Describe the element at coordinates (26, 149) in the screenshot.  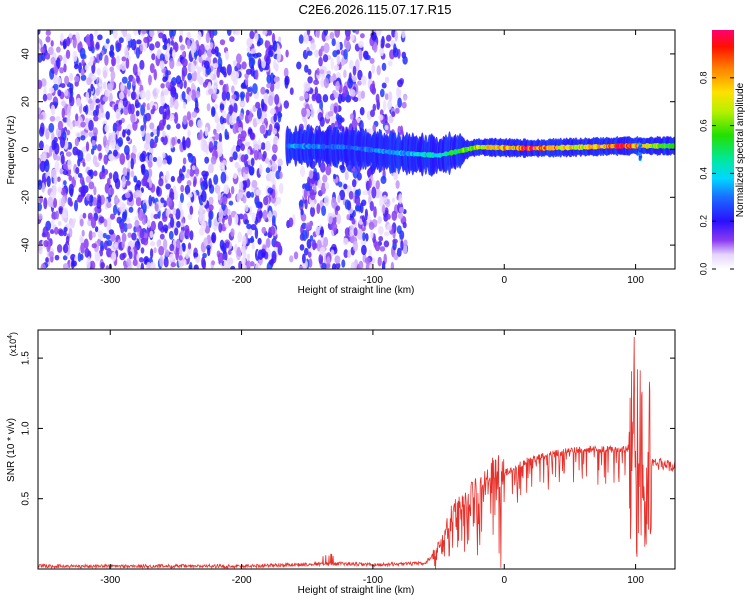
I see `heatmap-y-tick-label: 0` at that location.